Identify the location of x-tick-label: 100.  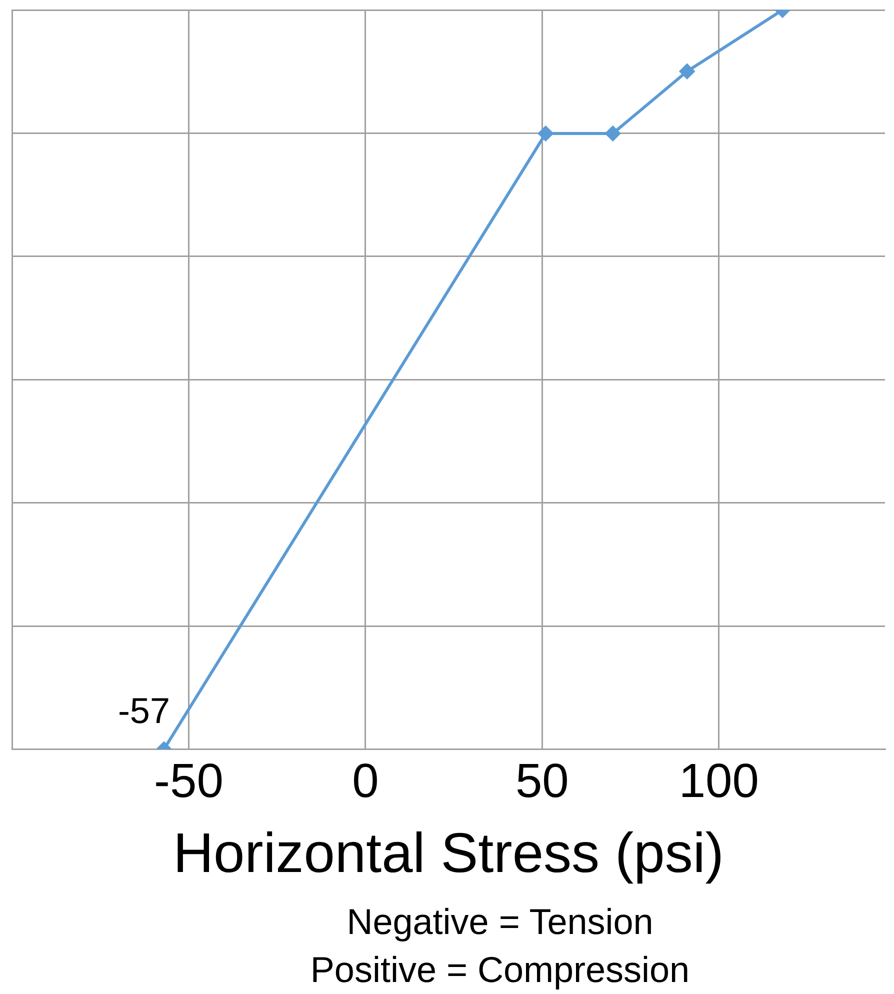
(718, 781).